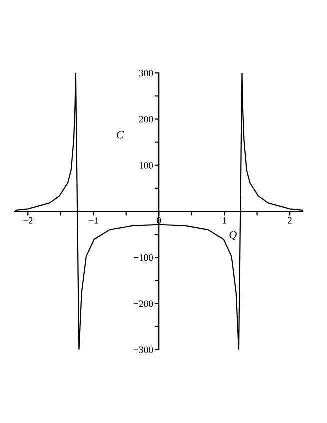 This screenshot has width=327, height=423. I want to click on y-axis-title: C, so click(120, 135).